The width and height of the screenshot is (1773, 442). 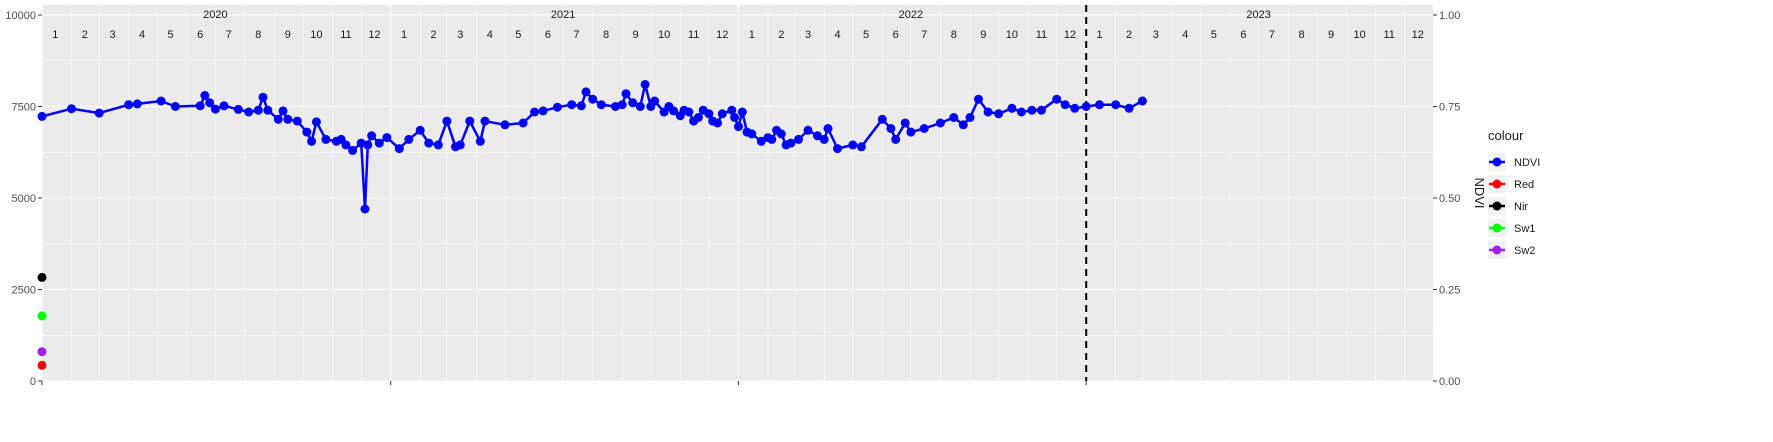 I want to click on legend-title: colour, so click(x=1506, y=135).